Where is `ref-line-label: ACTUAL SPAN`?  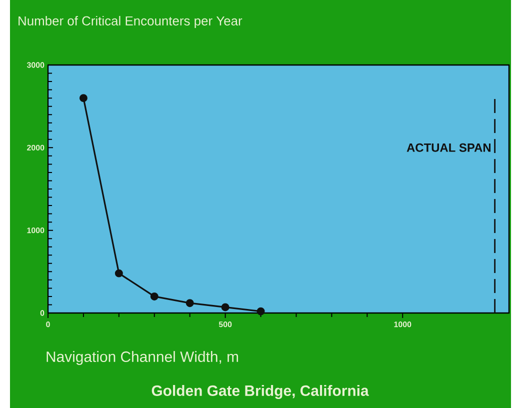
ref-line-label: ACTUAL SPAN is located at coordinates (448, 147).